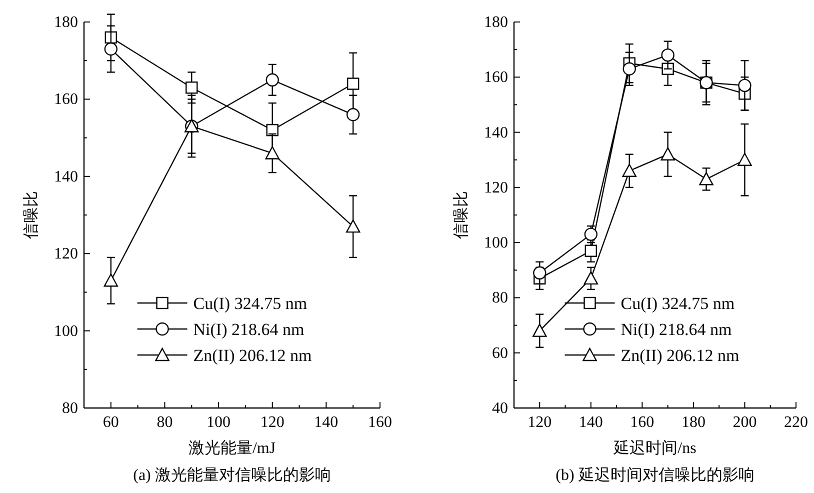 This screenshot has width=814, height=493. What do you see at coordinates (693, 422) in the screenshot?
I see `x-tick-label: 180` at bounding box center [693, 422].